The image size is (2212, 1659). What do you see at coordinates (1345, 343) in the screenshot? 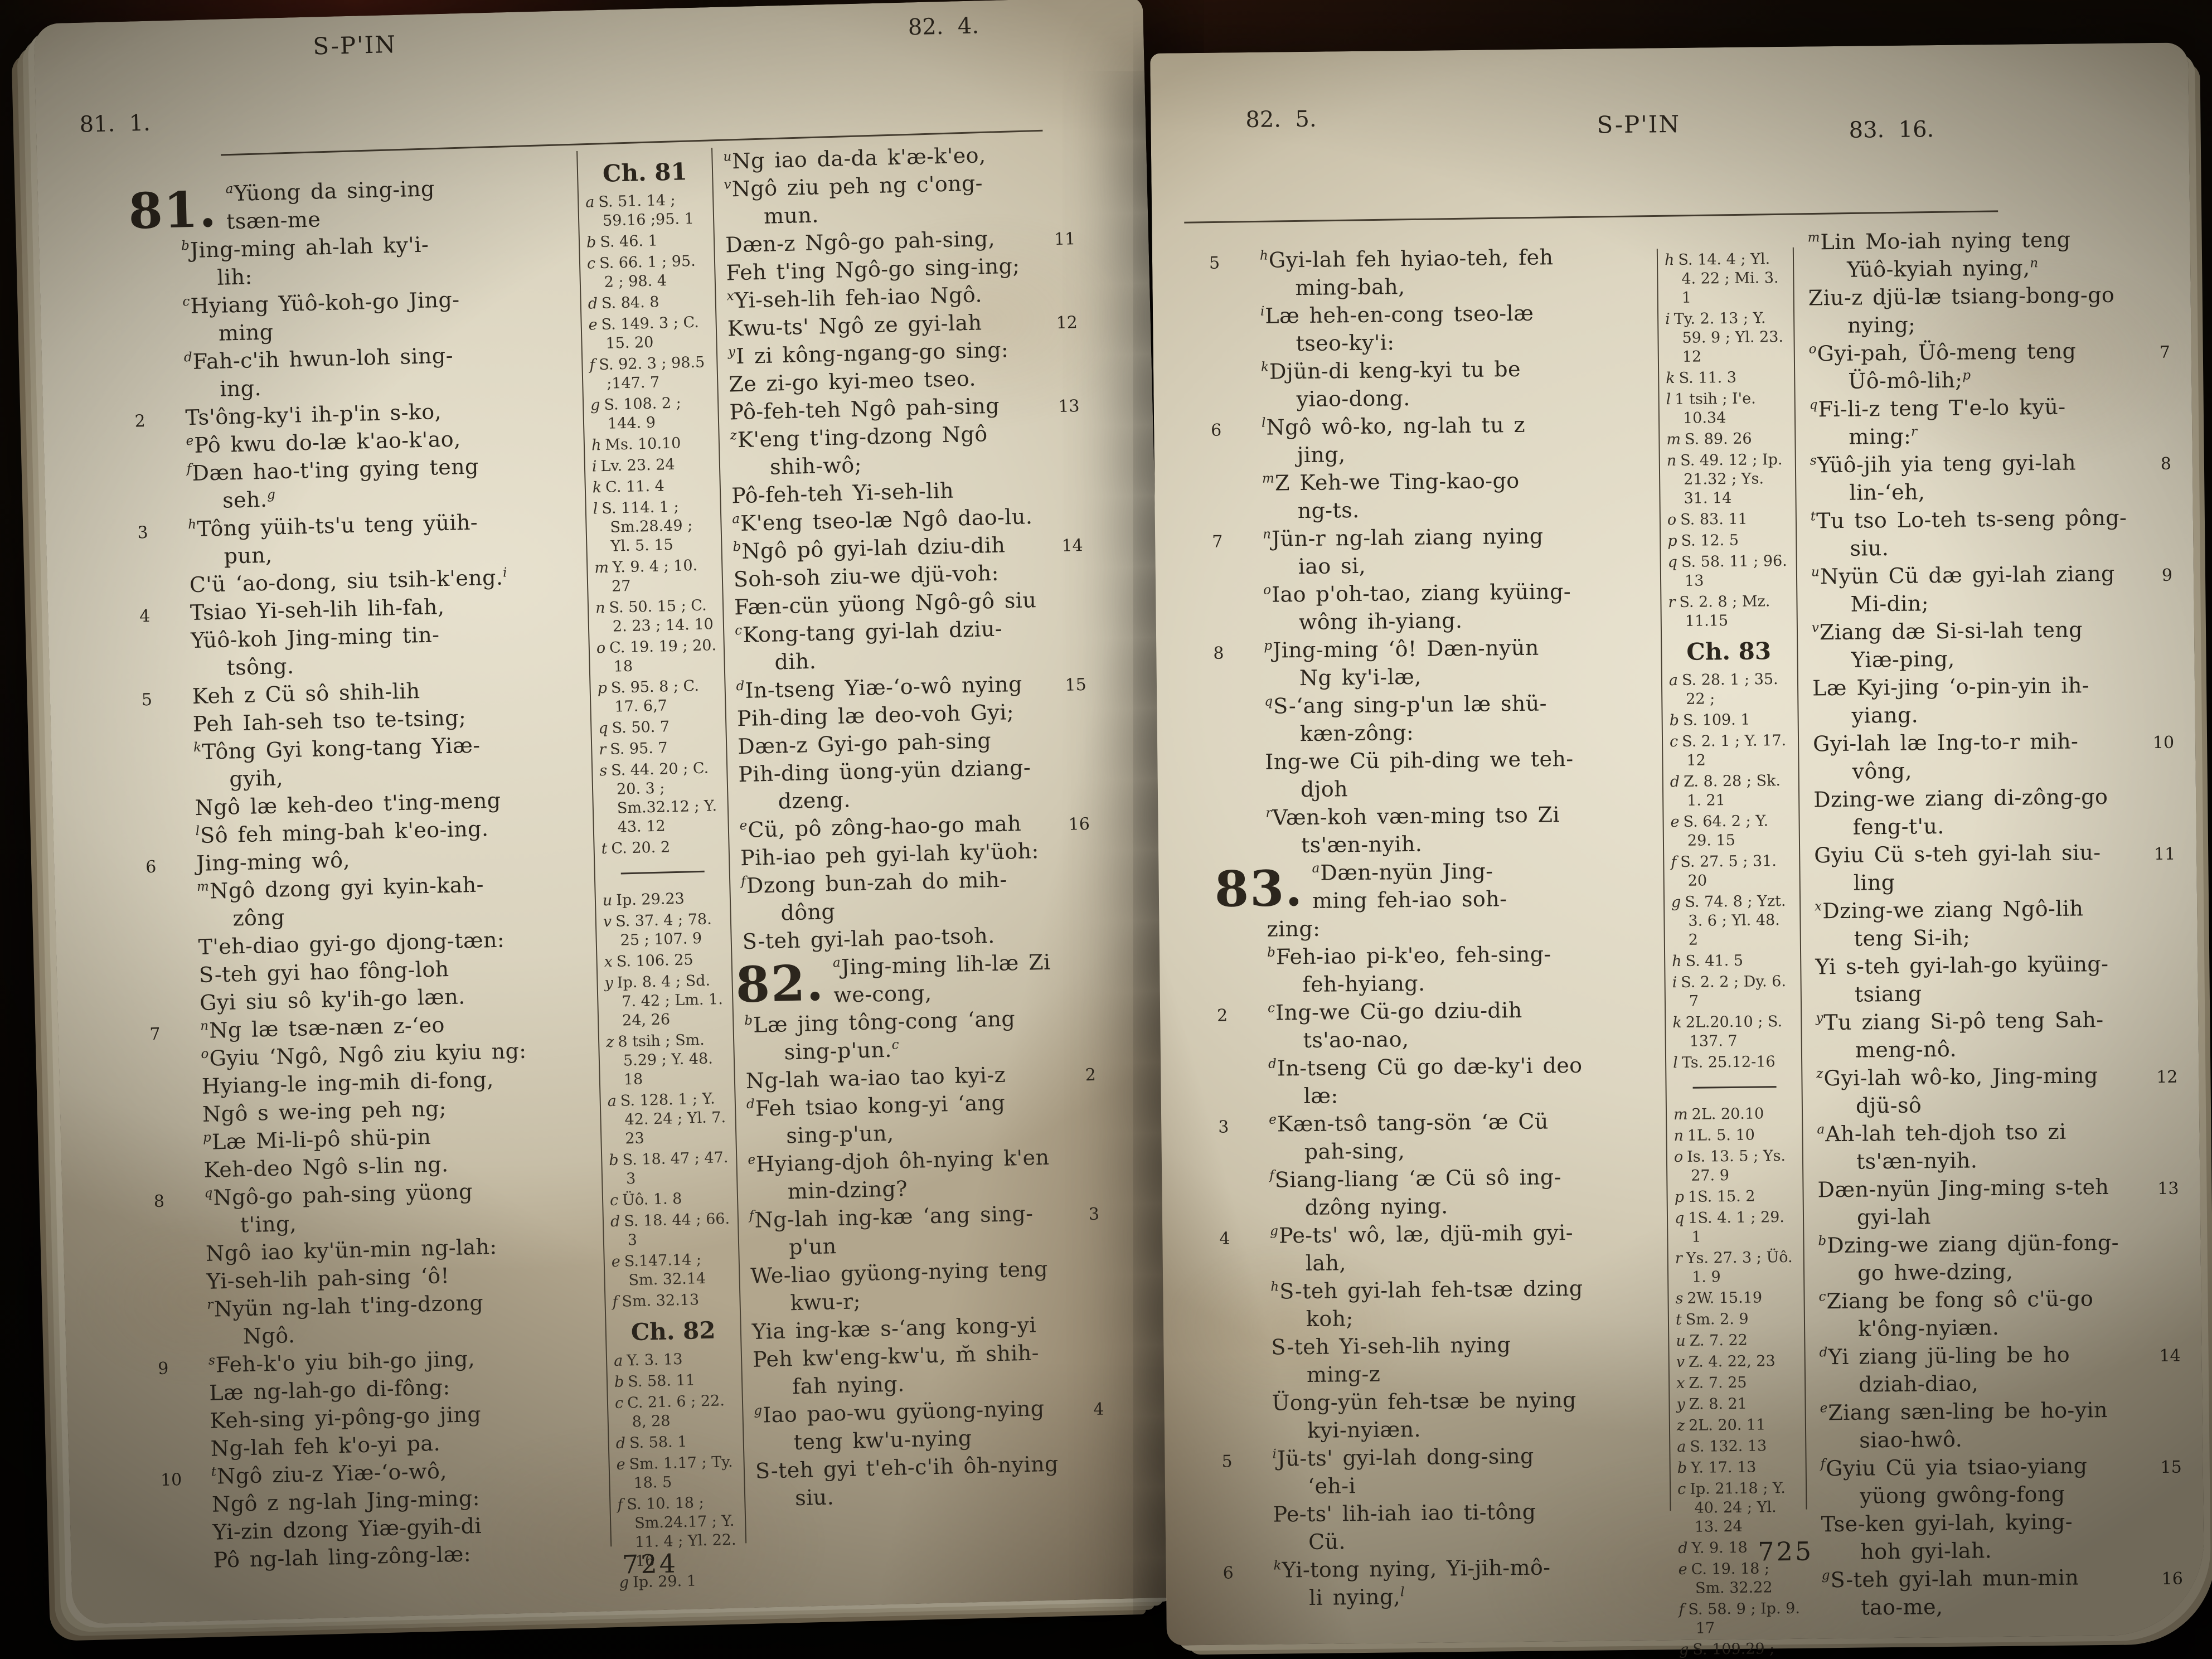
I see `line-text: tseo-ky'i:` at bounding box center [1345, 343].